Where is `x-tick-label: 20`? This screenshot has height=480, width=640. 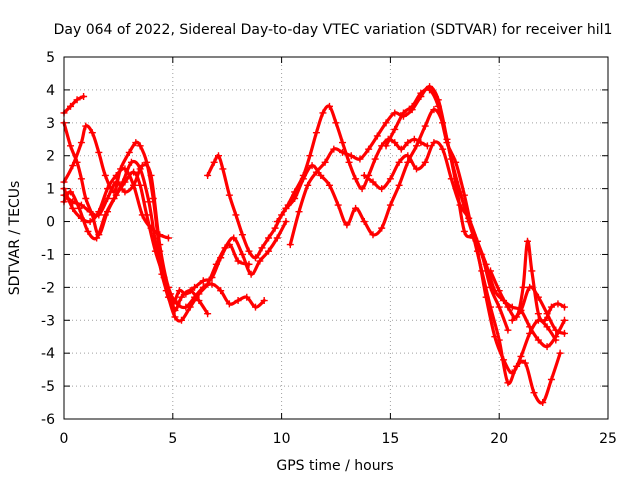
x-tick-label: 20 is located at coordinates (499, 439).